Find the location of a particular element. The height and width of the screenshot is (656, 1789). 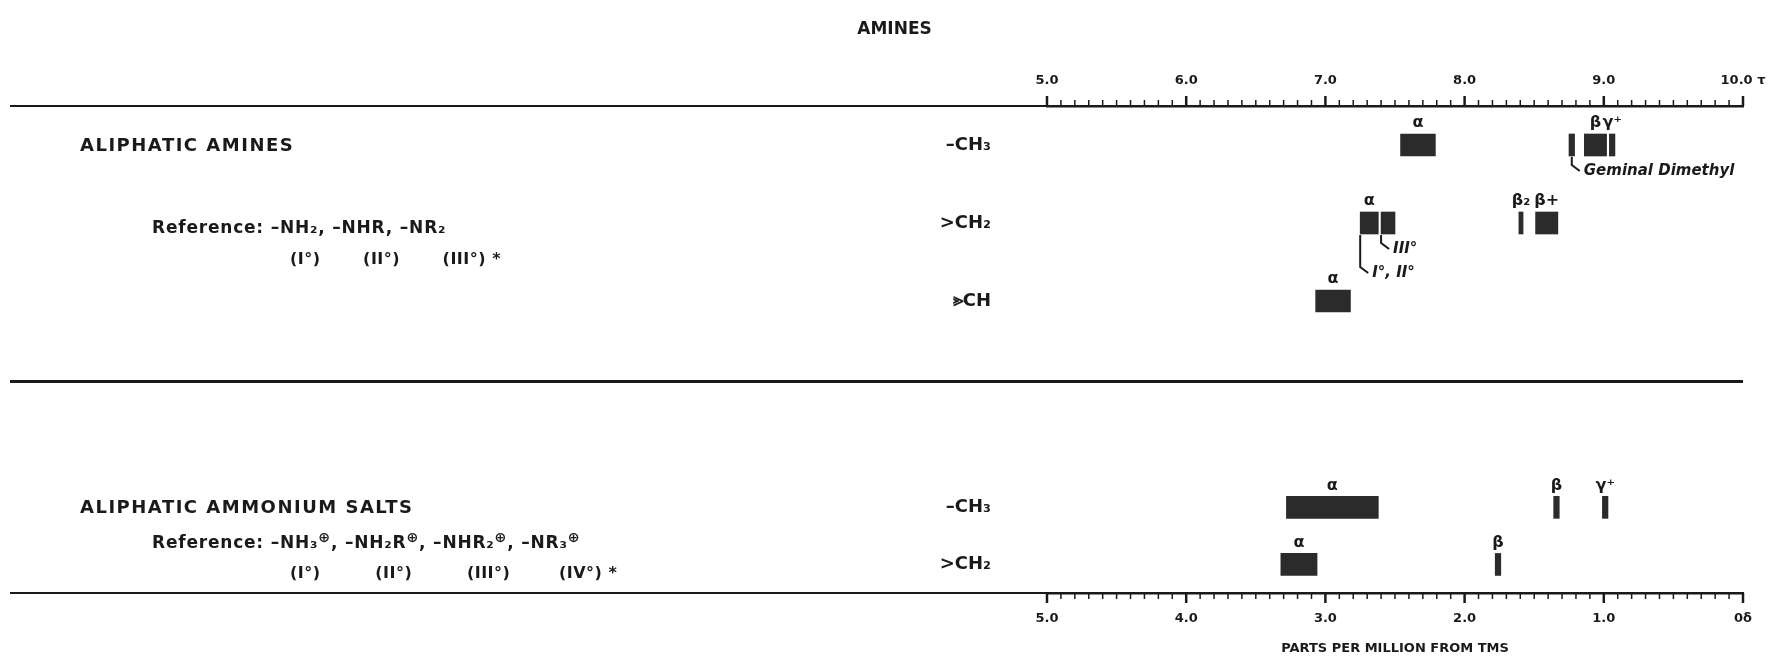

x-tick-label: 6.0 is located at coordinates (1186, 79).